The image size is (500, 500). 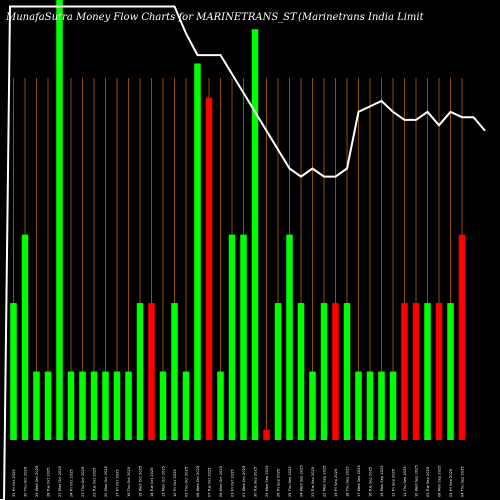 I want to click on chart-subtitle: (Marinetrans India Limit, so click(x=361, y=17).